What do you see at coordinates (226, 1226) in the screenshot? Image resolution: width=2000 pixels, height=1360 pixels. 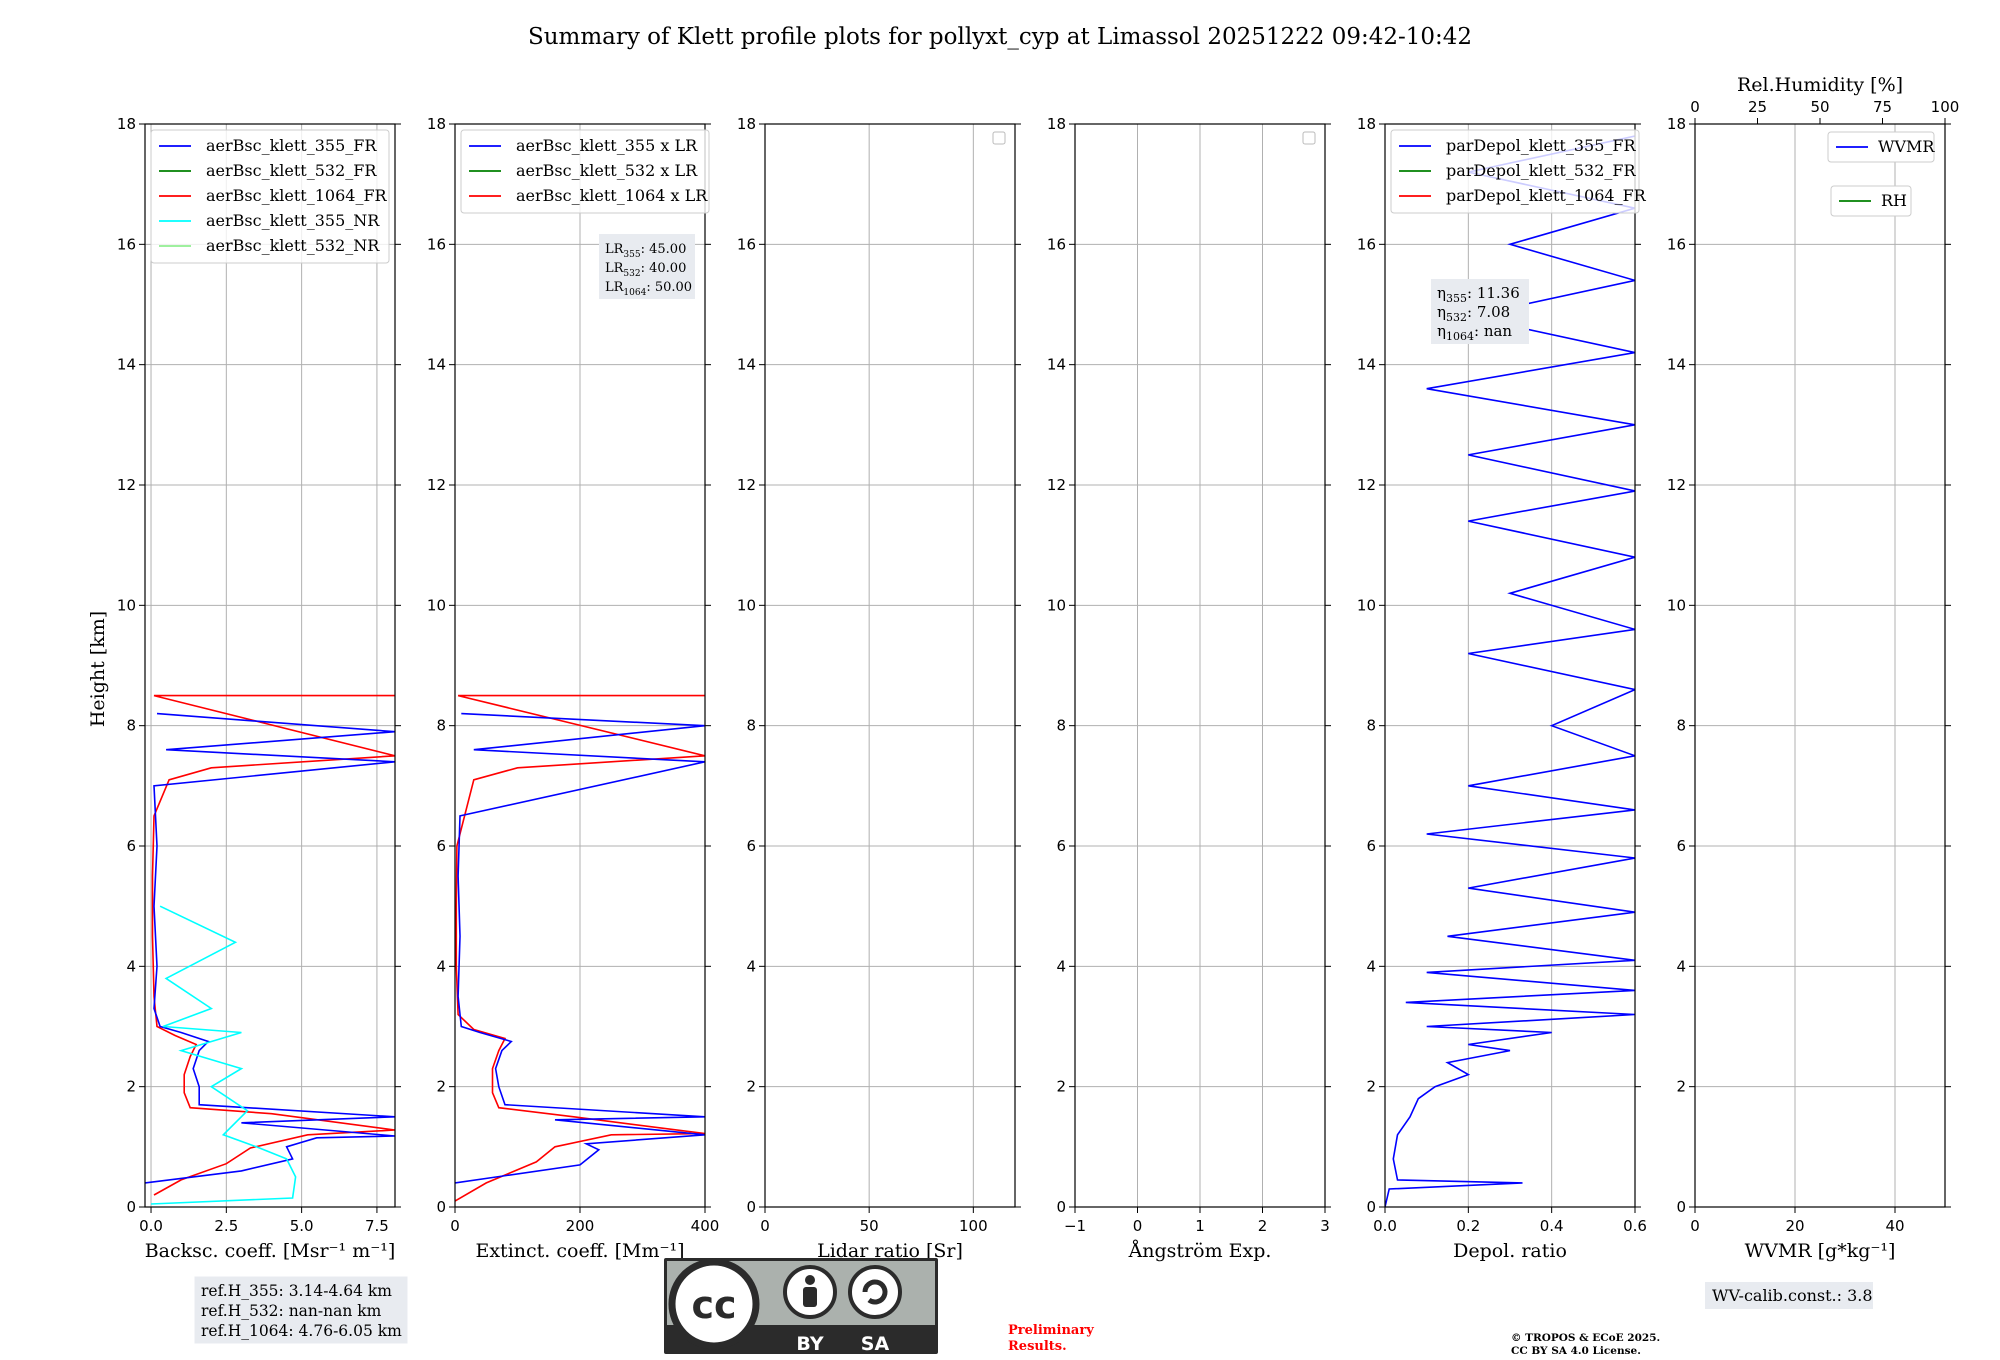 I see `x-tick-label: 2.5` at bounding box center [226, 1226].